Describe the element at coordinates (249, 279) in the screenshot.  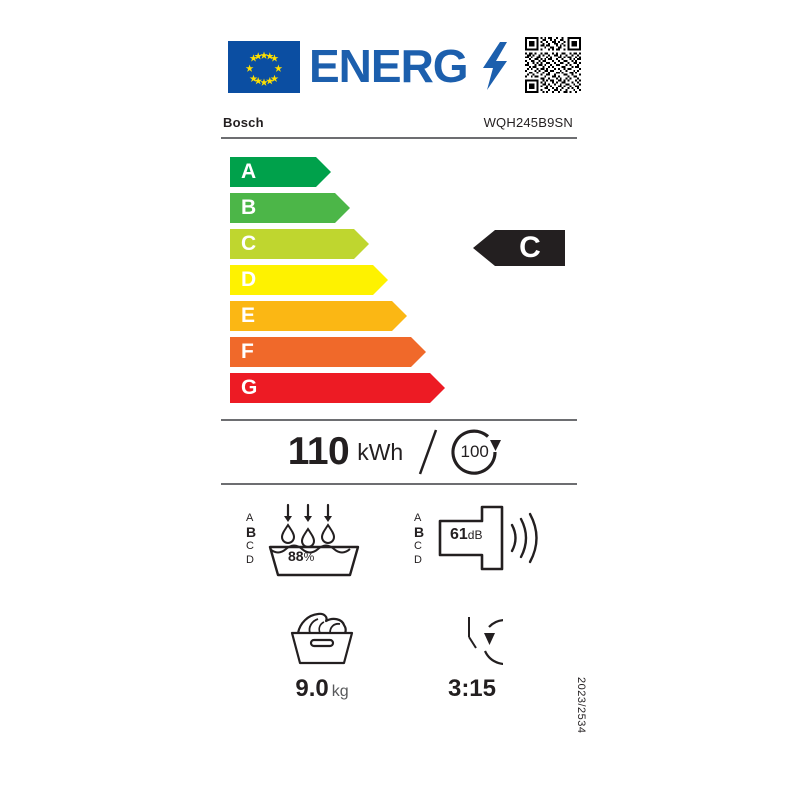
I see `grade-letter-d: D` at that location.